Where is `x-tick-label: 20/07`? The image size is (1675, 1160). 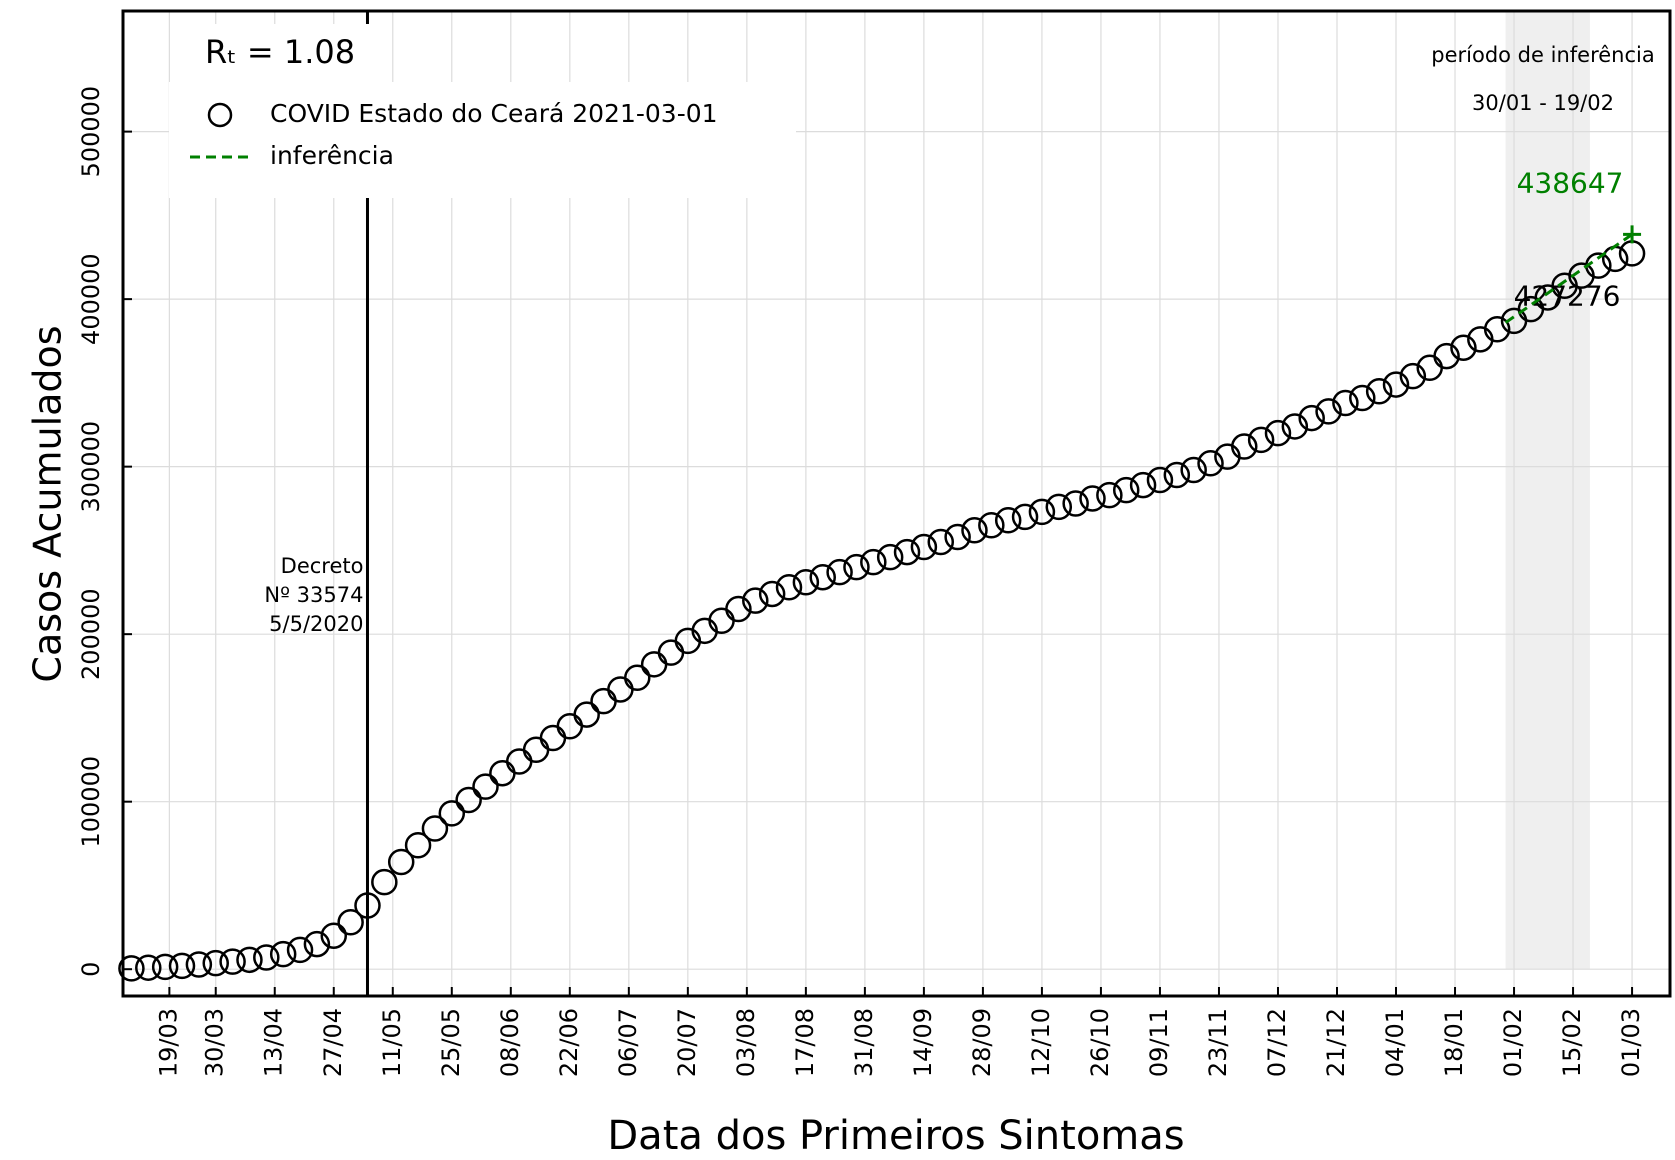
x-tick-label: 20/07 is located at coordinates (687, 1042).